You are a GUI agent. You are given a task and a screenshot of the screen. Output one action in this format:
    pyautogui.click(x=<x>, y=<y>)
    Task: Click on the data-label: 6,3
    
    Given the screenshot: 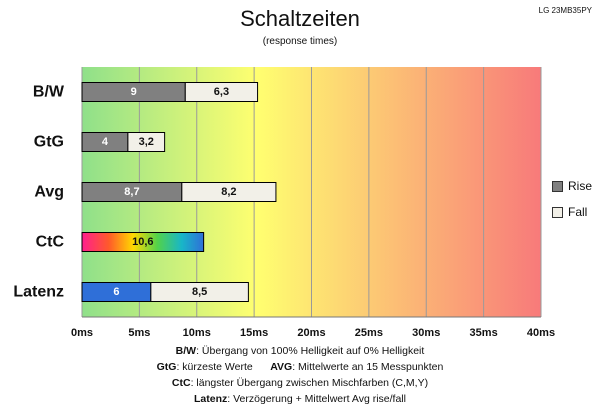 What is the action you would take?
    pyautogui.click(x=221, y=92)
    